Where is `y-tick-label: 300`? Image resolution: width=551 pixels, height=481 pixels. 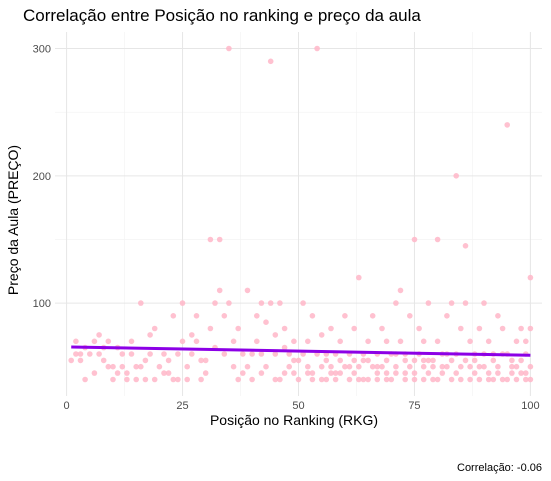
y-tick-label: 300 is located at coordinates (42, 50).